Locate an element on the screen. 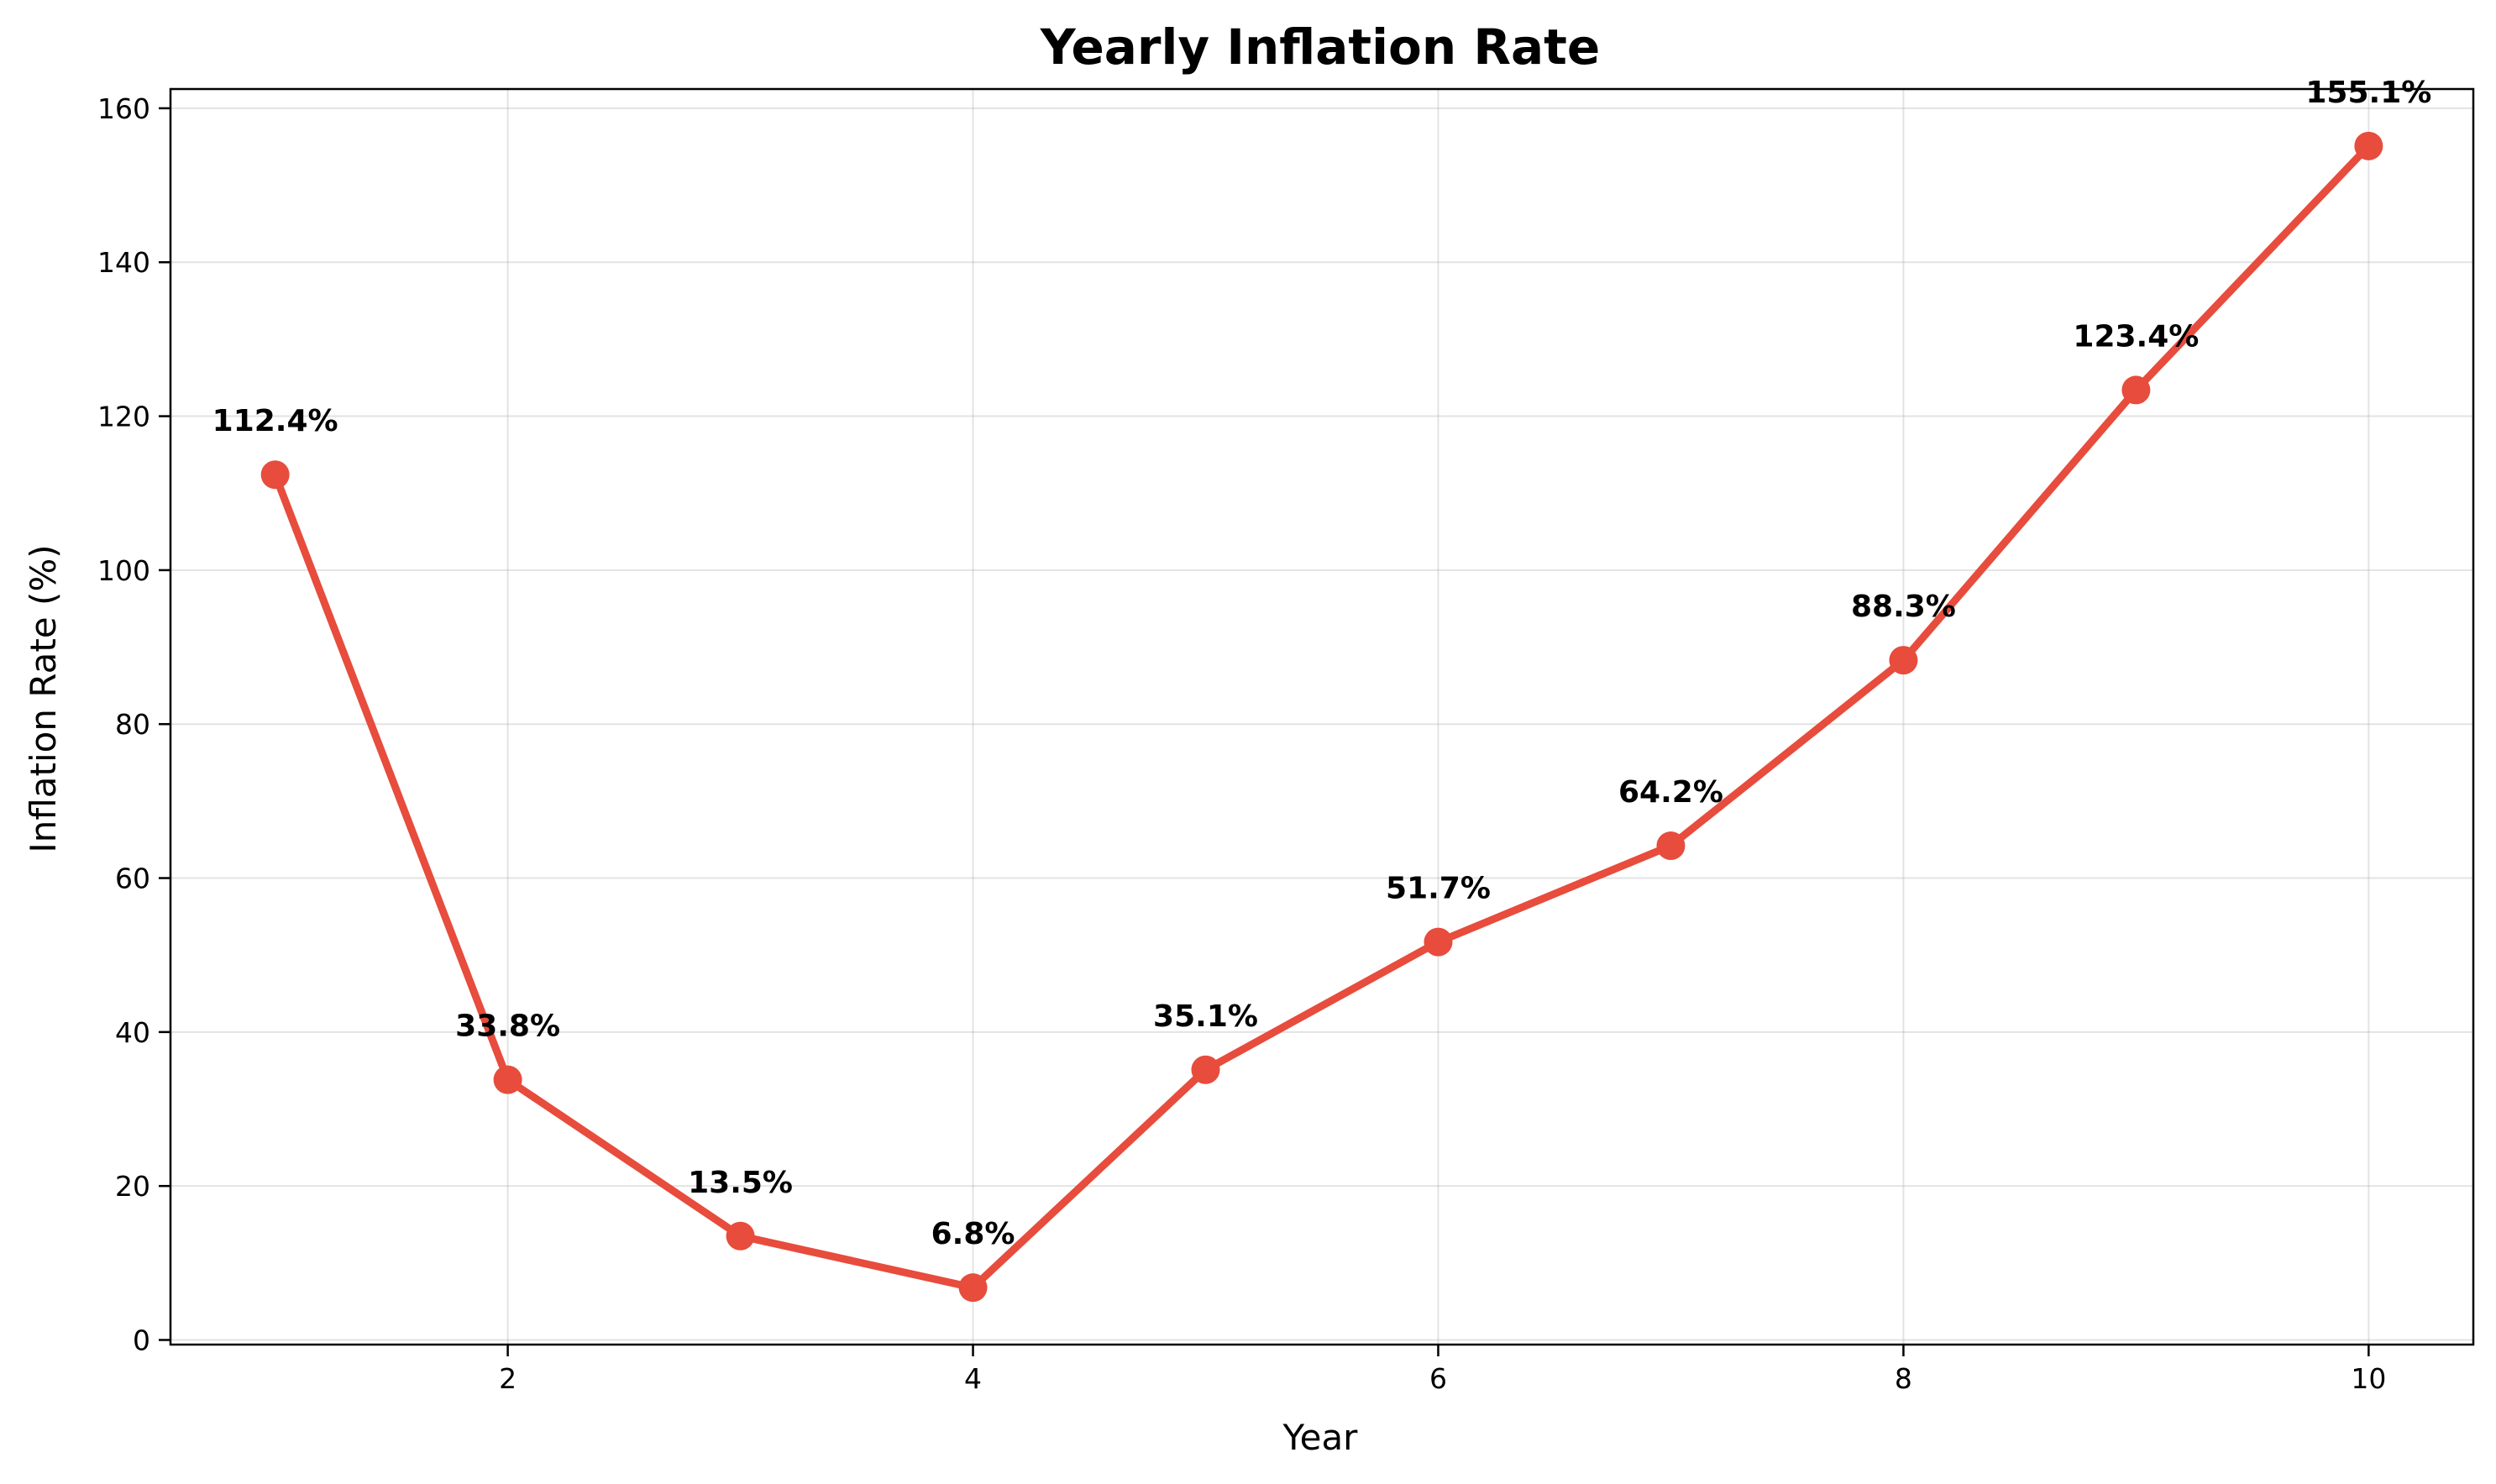 The height and width of the screenshot is (1484, 2496). data-label: 13.5% is located at coordinates (740, 1183).